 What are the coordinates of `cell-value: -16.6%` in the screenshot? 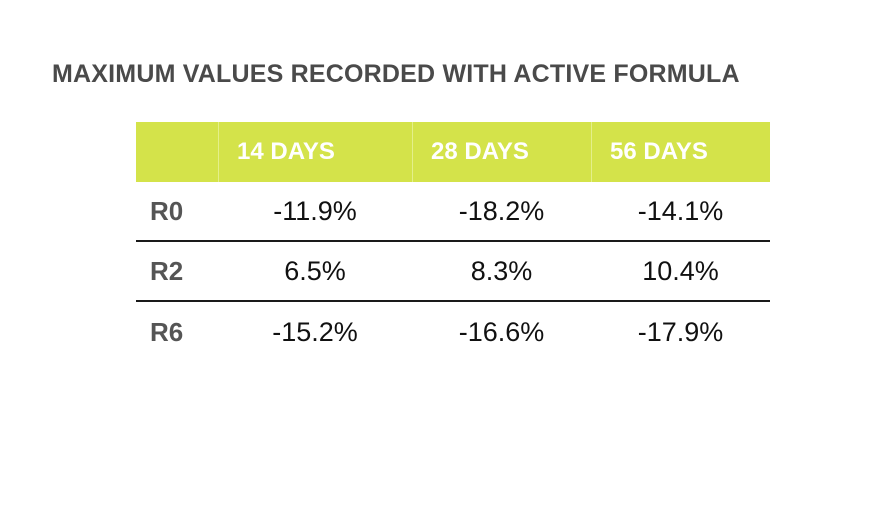 It's located at (501, 331).